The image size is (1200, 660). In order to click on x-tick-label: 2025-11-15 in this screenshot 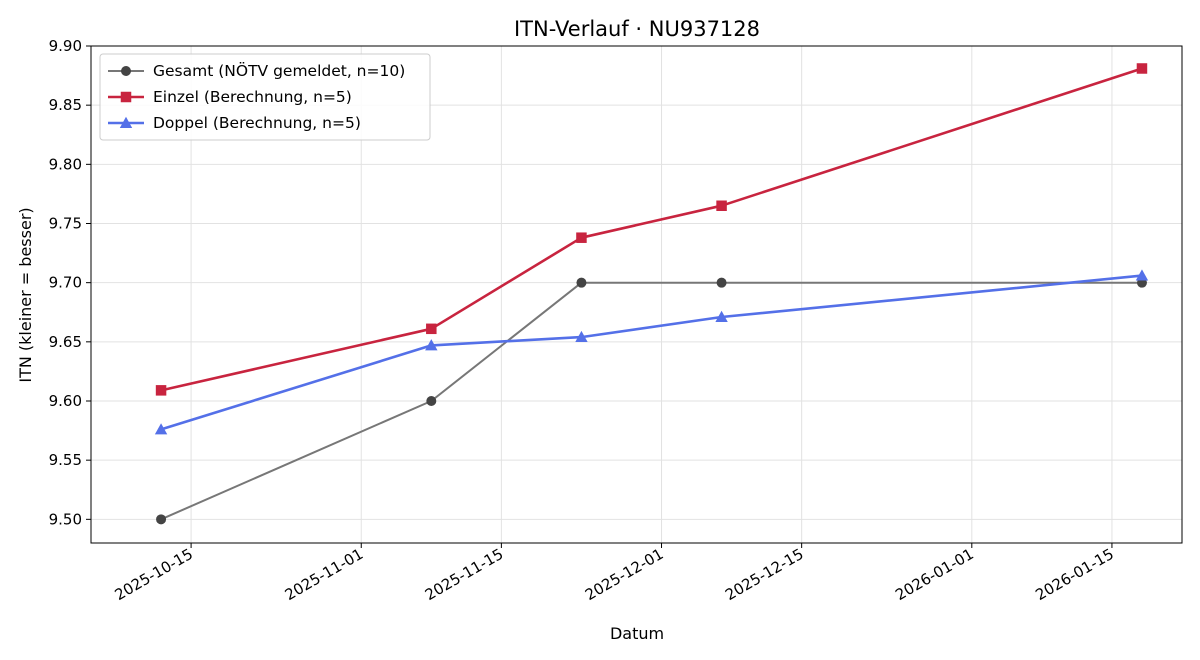, I will do `click(464, 574)`.